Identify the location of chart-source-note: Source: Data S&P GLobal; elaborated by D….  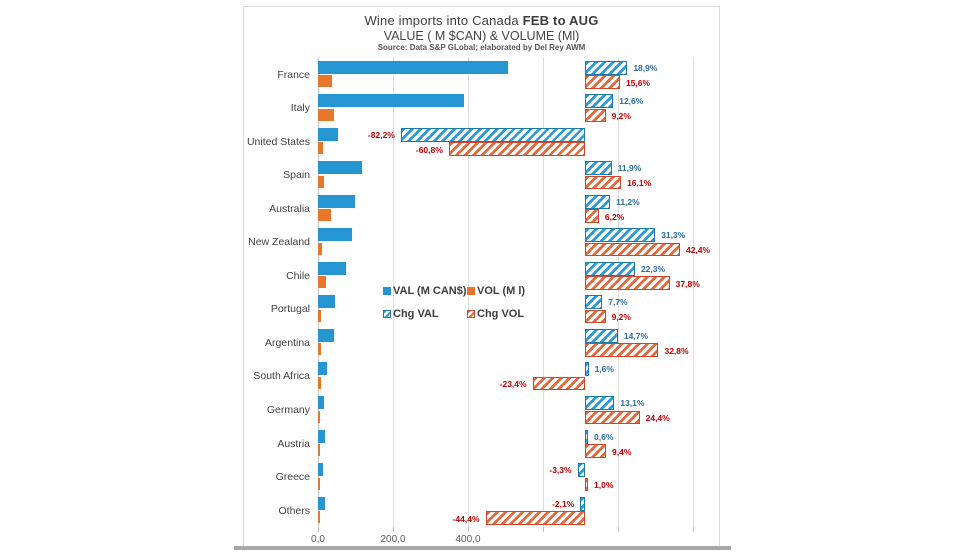
(481, 47).